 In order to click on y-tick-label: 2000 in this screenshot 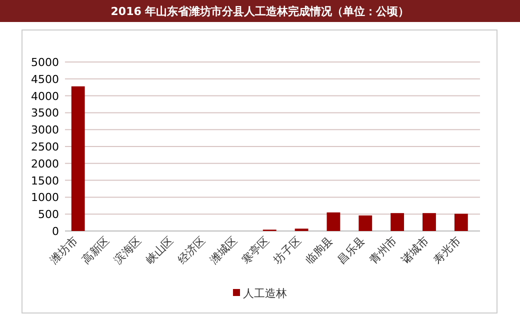, I will do `click(45, 163)`.